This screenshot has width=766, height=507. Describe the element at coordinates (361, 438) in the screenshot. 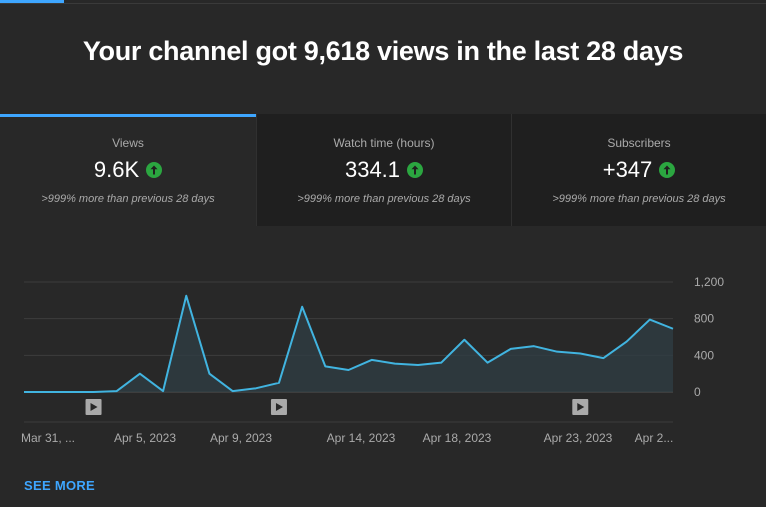

I see `x-tick-label: Apr 14, 2023` at that location.